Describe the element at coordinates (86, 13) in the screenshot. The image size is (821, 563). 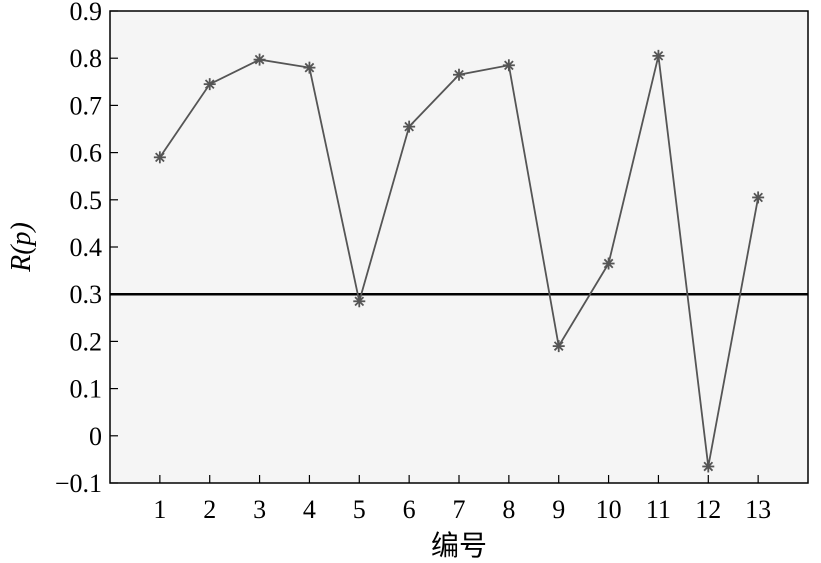
I see `y-tick-label: 0.9` at that location.